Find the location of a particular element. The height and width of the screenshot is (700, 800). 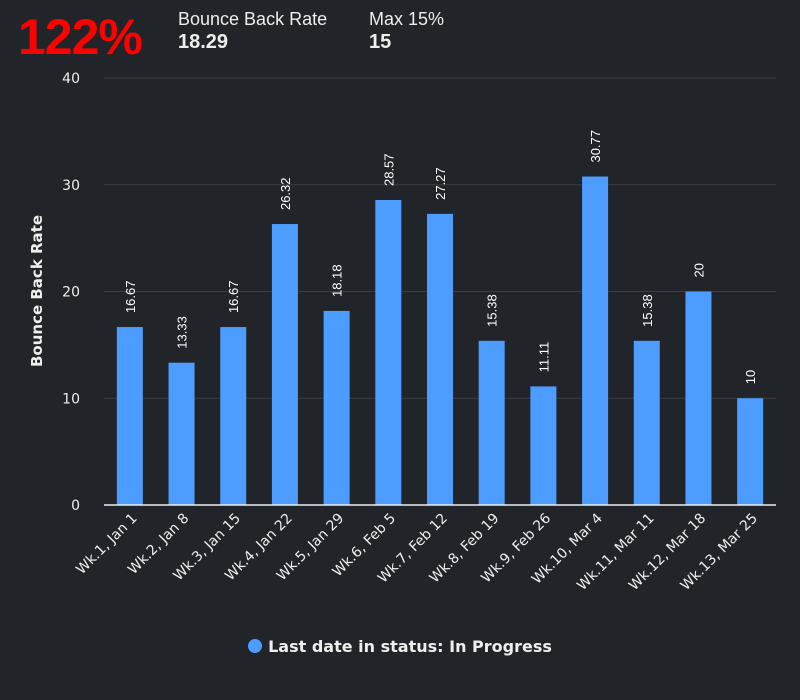

data-label: 13.33 is located at coordinates (182, 332).